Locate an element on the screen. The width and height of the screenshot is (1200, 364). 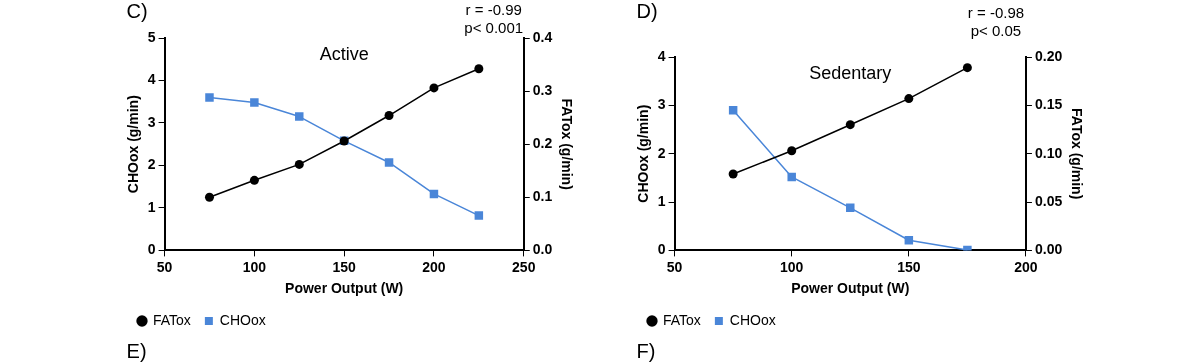
y2-tick-label: 0.3 is located at coordinates (542, 89).